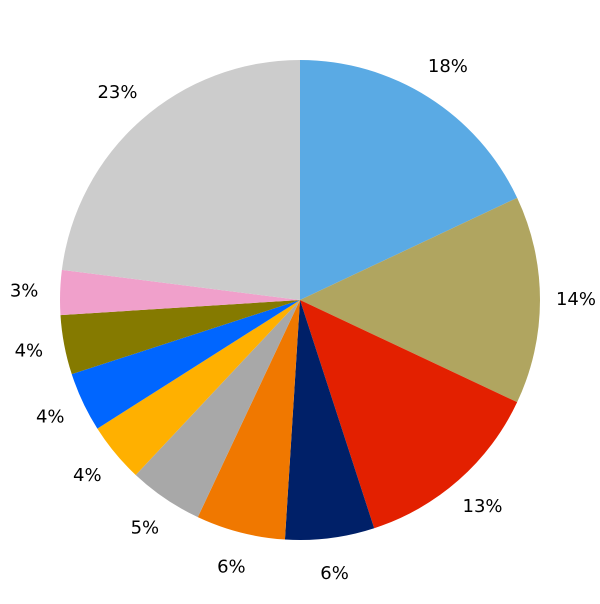  I want to click on slice-label: 18%, so click(448, 66).